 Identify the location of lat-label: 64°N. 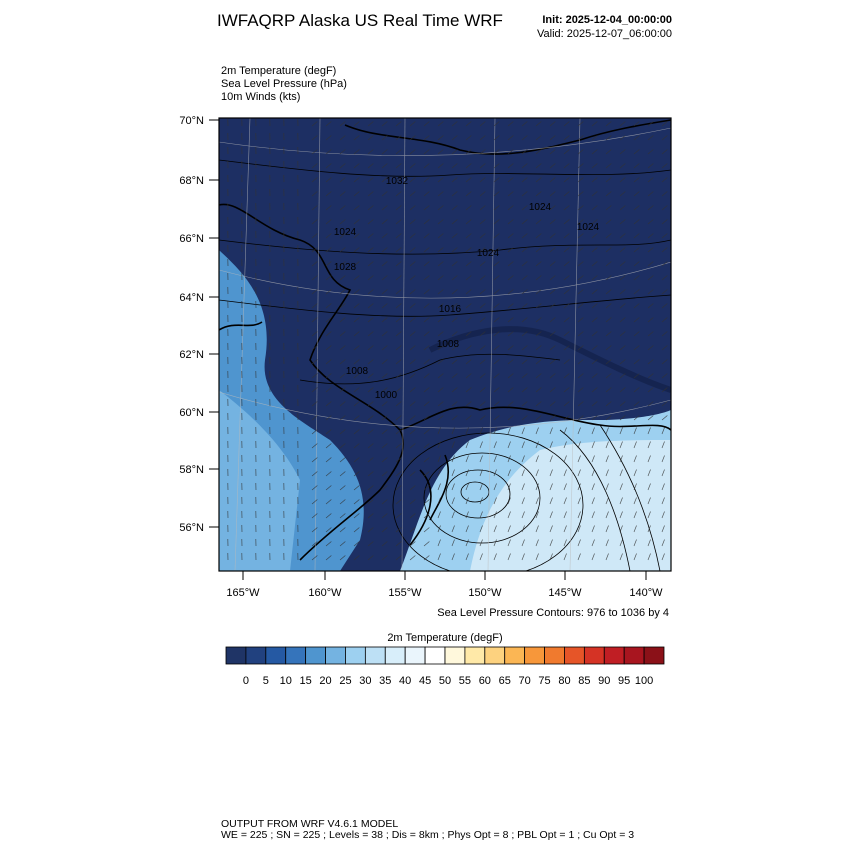
(191, 298).